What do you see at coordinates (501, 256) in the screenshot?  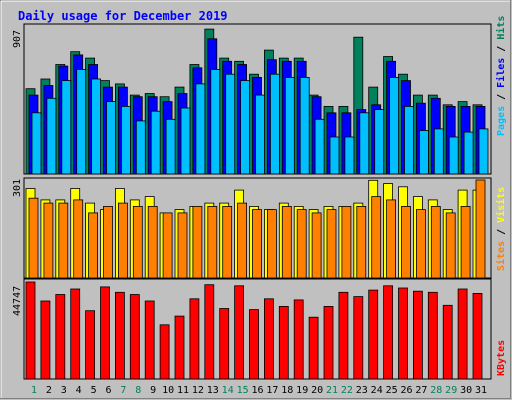 I see `legend-sites: Sites` at bounding box center [501, 256].